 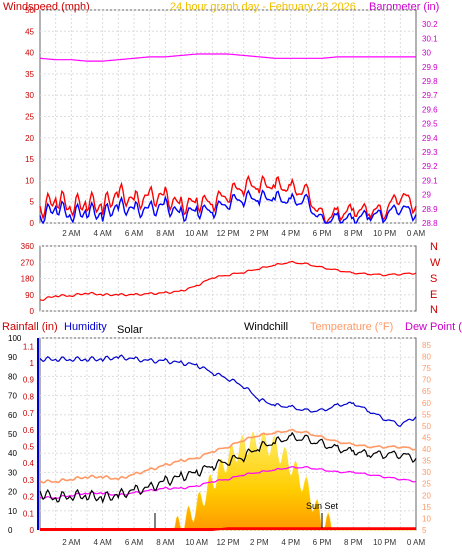 I want to click on humidity-y-tick: 40, so click(x=12, y=453).